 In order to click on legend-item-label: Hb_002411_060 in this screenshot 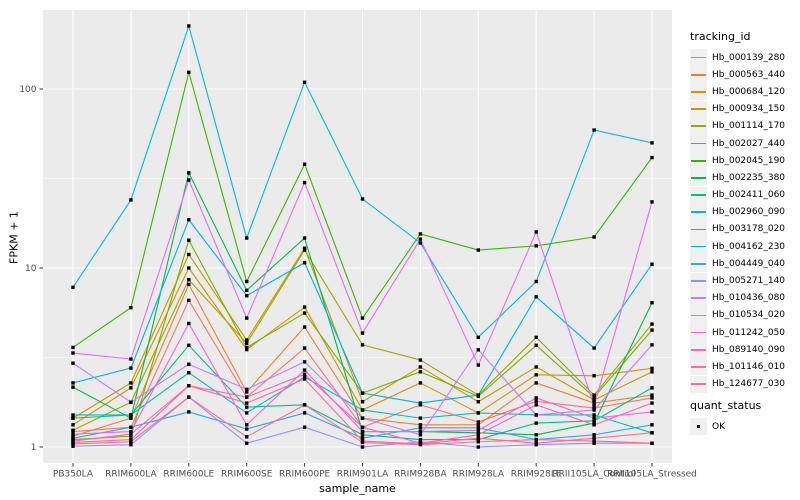, I will do `click(749, 195)`.